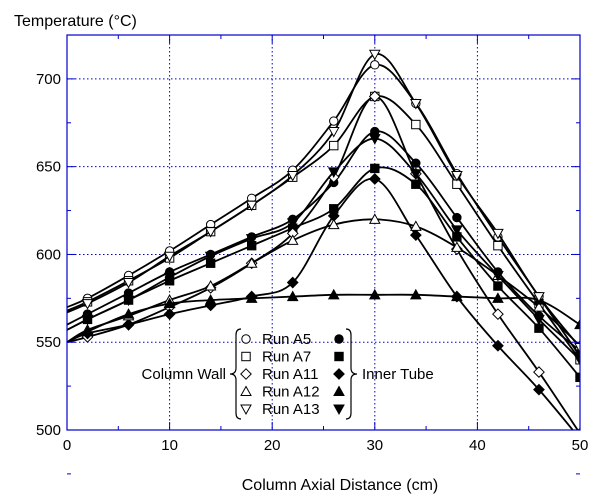 The image size is (597, 498). What do you see at coordinates (398, 374) in the screenshot?
I see `legend-group-inner-tube: Inner Tube` at bounding box center [398, 374].